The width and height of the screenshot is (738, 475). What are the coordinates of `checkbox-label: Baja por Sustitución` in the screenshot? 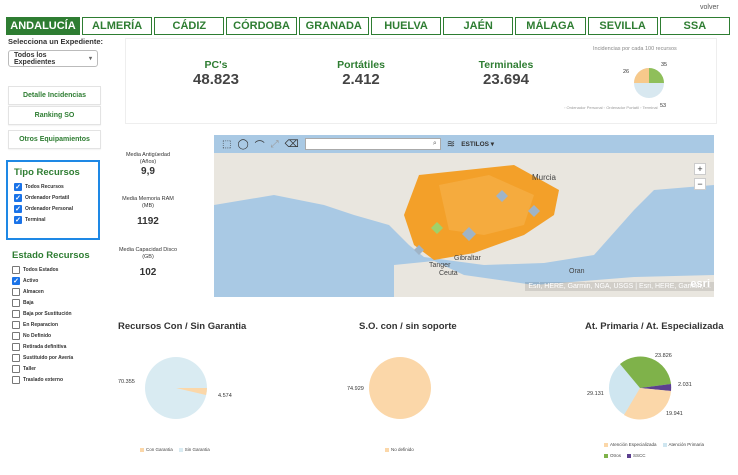 It's located at (47, 314).